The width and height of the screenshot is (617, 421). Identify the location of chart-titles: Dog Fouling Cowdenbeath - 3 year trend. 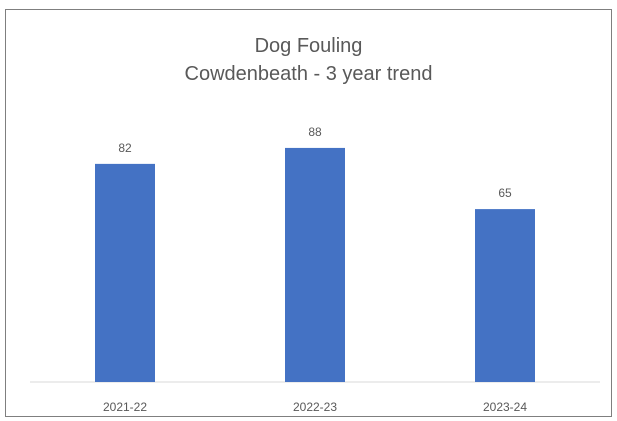
(308, 60).